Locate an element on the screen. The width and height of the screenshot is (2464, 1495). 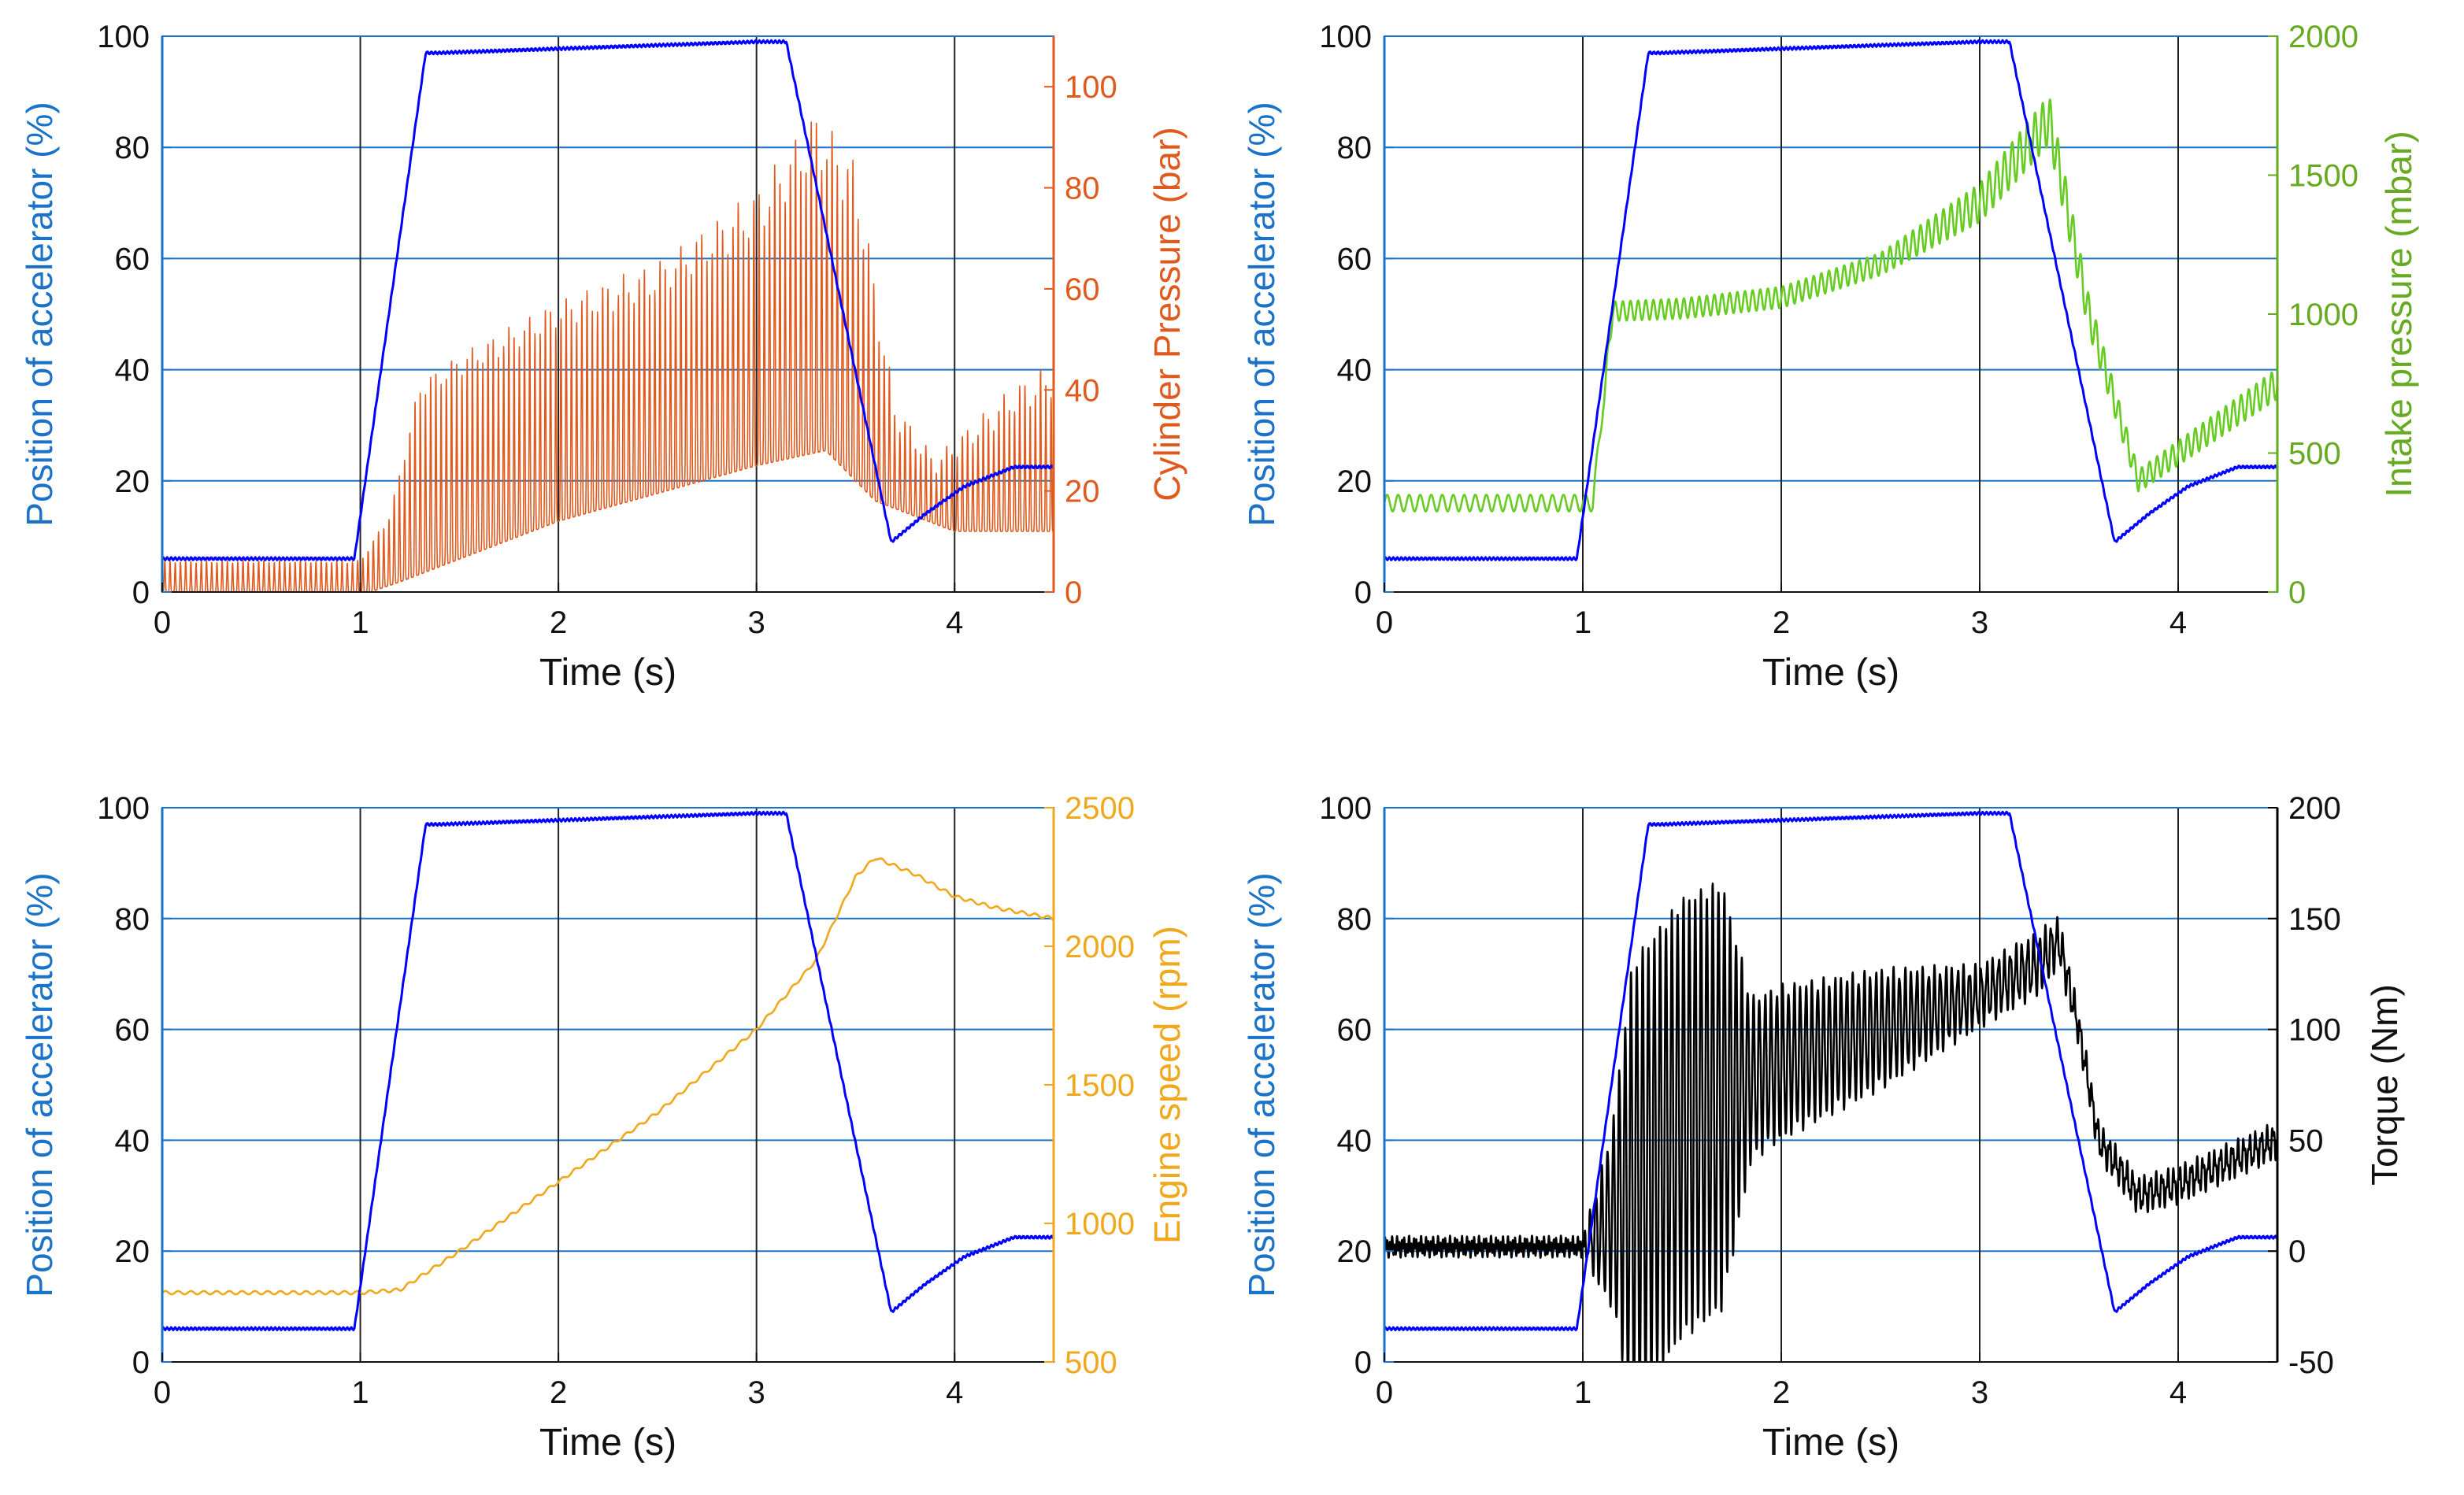
y-right-tick-label: 60 is located at coordinates (1082, 289).